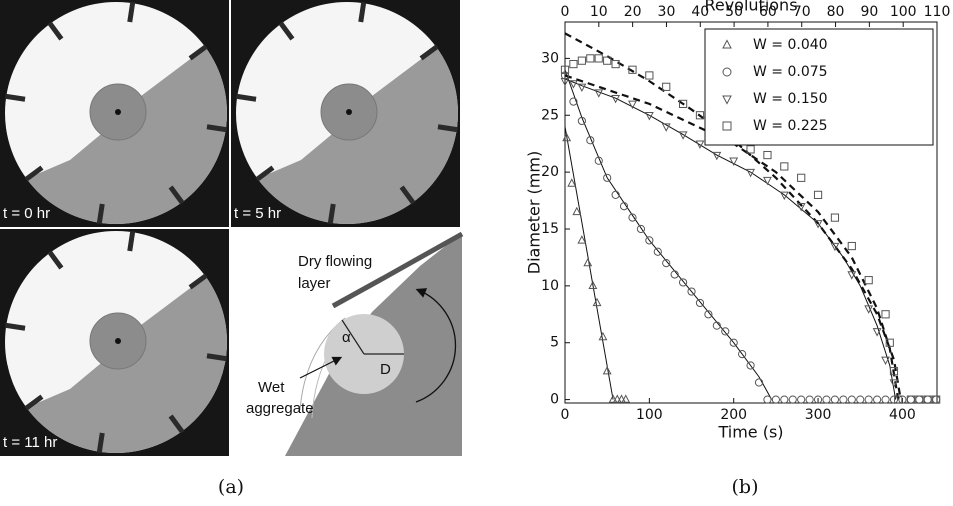 The image size is (953, 506). Describe the element at coordinates (750, 432) in the screenshot. I see `x-axis-label: Time (s)` at that location.